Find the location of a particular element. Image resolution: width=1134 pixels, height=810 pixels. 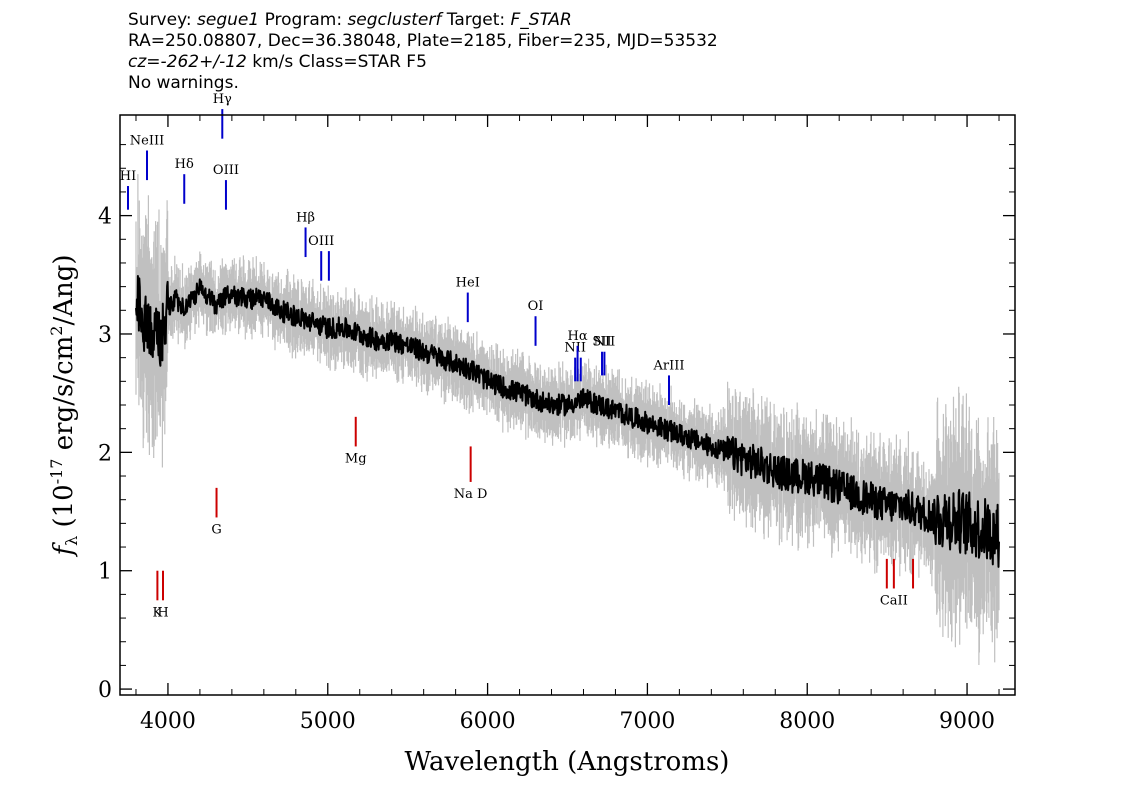

x-tick-label-1: 5000 is located at coordinates (328, 721).